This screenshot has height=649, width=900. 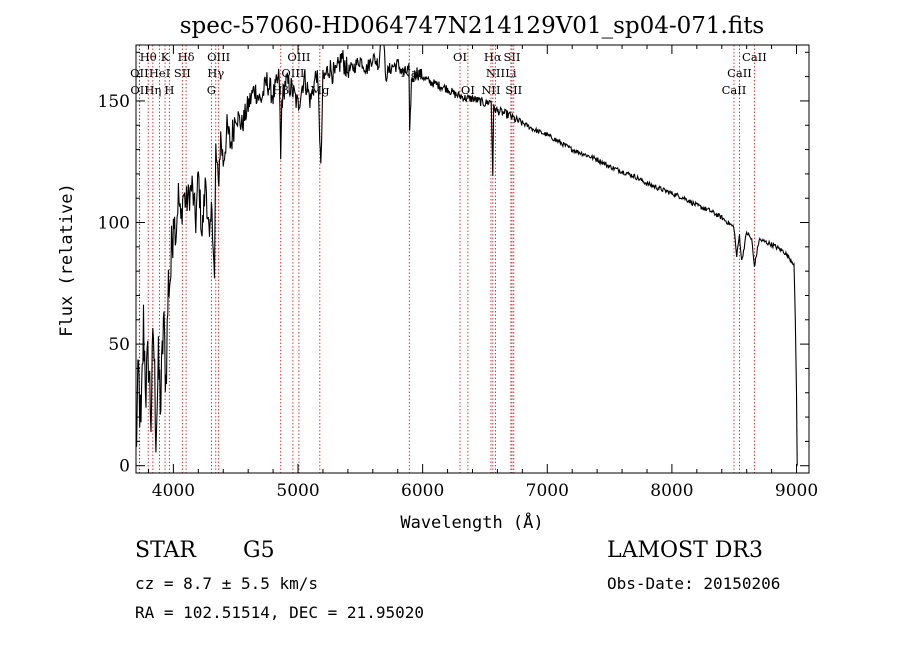 What do you see at coordinates (227, 583) in the screenshot?
I see `redshift-cz: cz = 8.7 ± 5.5 km/s` at bounding box center [227, 583].